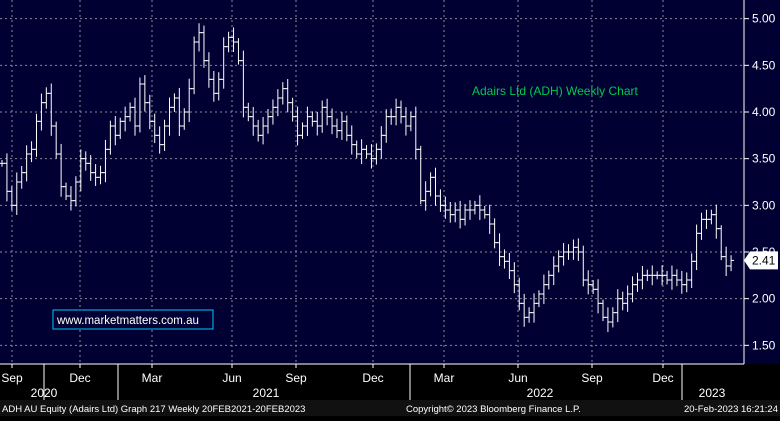  Describe the element at coordinates (764, 205) in the screenshot. I see `y-tick-label: 3.00` at that location.